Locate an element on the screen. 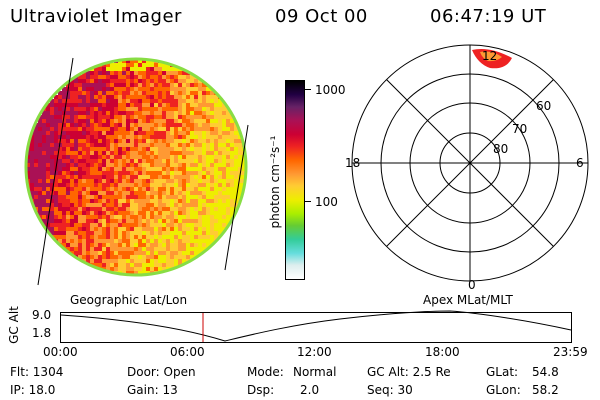 The width and height of the screenshot is (600, 400). timeline-x-tick-1800: 18:00 is located at coordinates (442, 352).